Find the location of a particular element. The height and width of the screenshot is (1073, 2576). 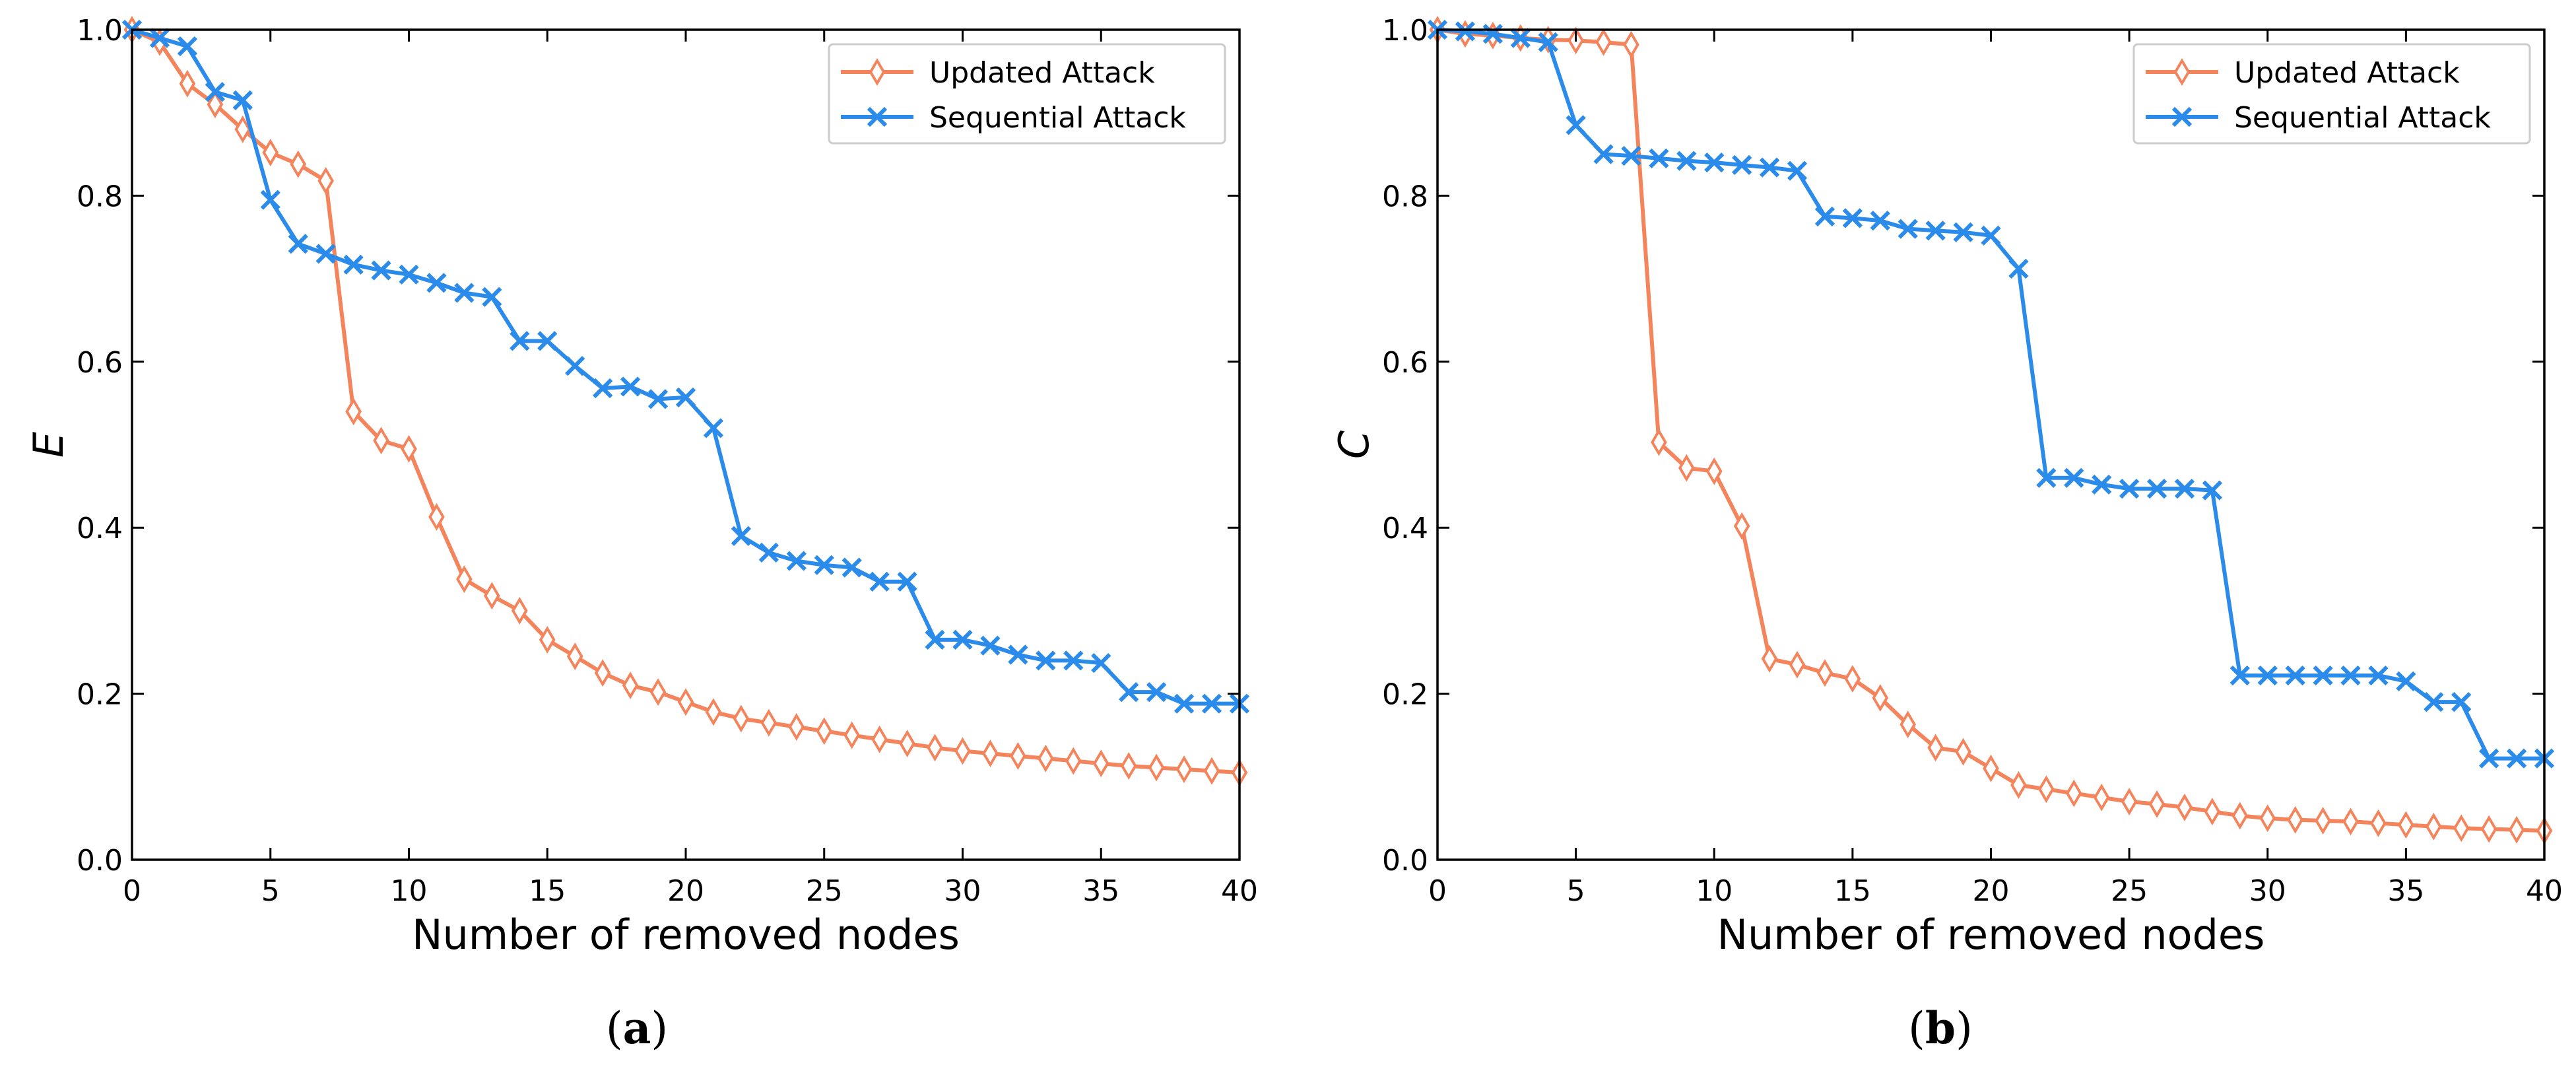

x-tick-label: 30 is located at coordinates (962, 891).